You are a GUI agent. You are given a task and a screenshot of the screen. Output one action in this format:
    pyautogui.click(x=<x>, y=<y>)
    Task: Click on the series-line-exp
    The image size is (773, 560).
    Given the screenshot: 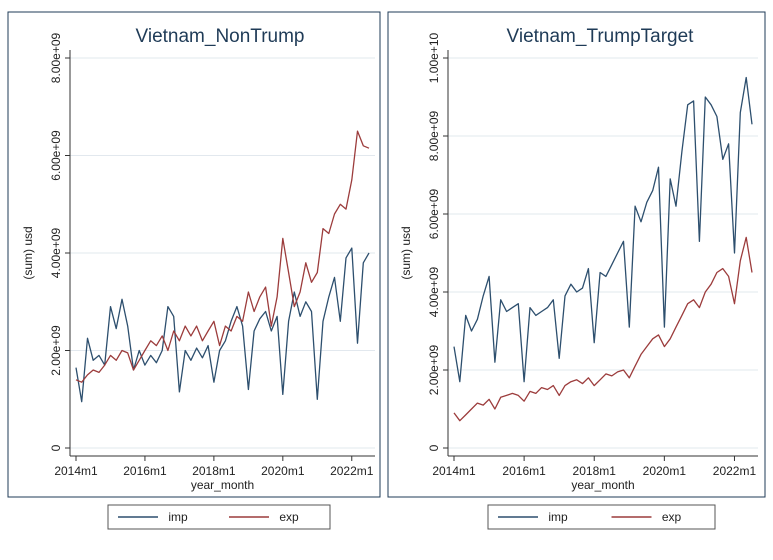 What is the action you would take?
    pyautogui.click(x=603, y=329)
    